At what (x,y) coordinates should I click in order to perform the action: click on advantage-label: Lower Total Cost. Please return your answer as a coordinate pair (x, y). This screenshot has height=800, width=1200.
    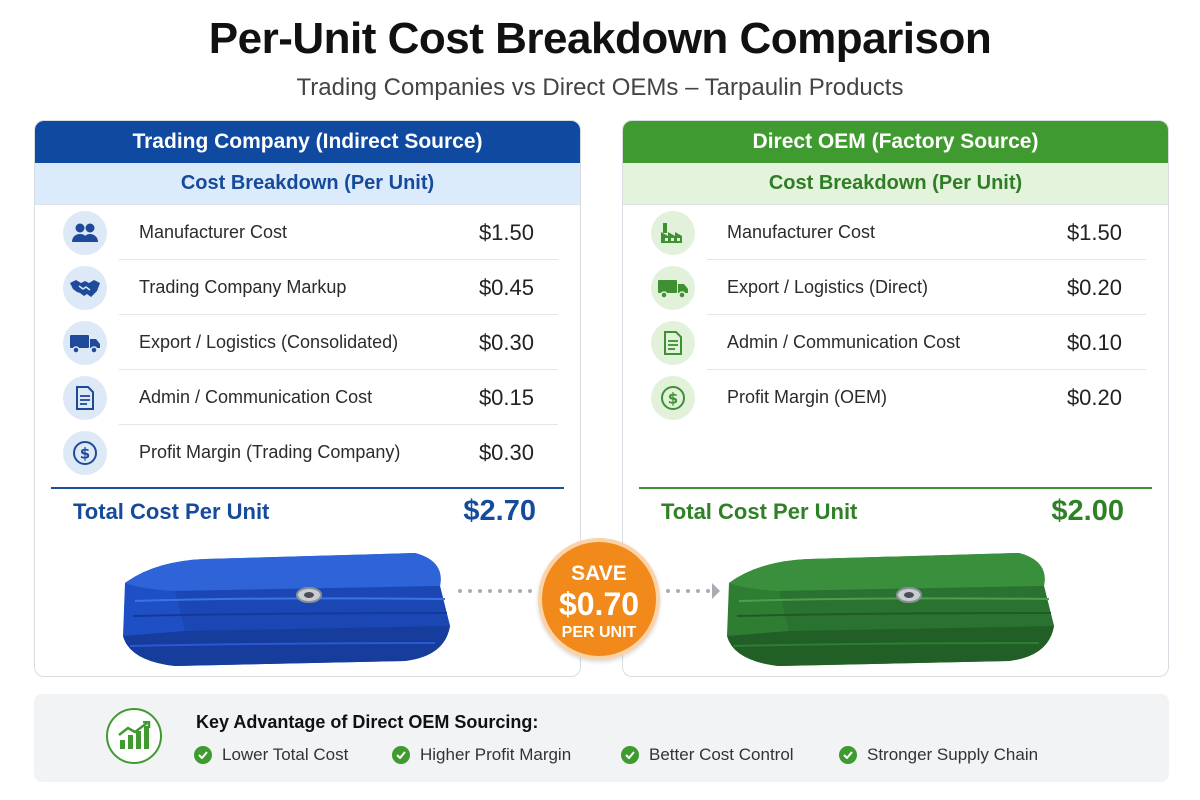
    Looking at the image, I should click on (285, 754).